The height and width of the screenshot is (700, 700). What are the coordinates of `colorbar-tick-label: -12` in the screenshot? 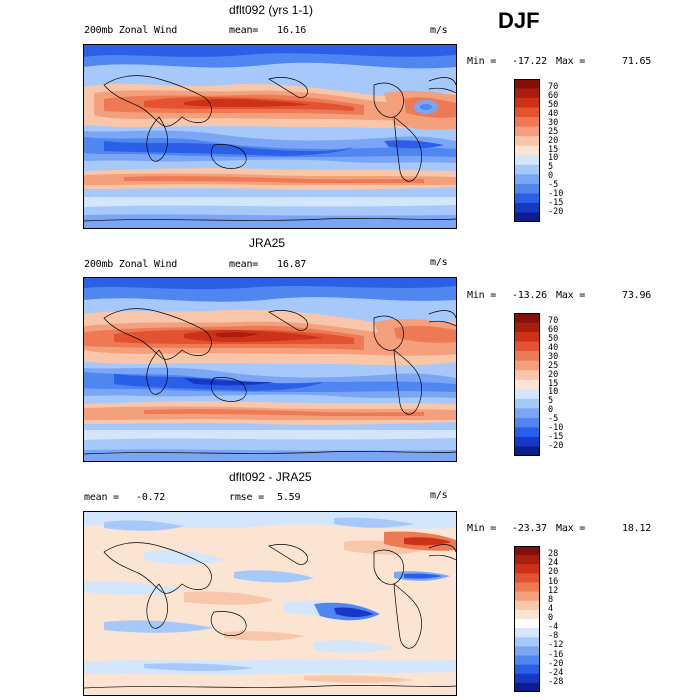 It's located at (556, 645).